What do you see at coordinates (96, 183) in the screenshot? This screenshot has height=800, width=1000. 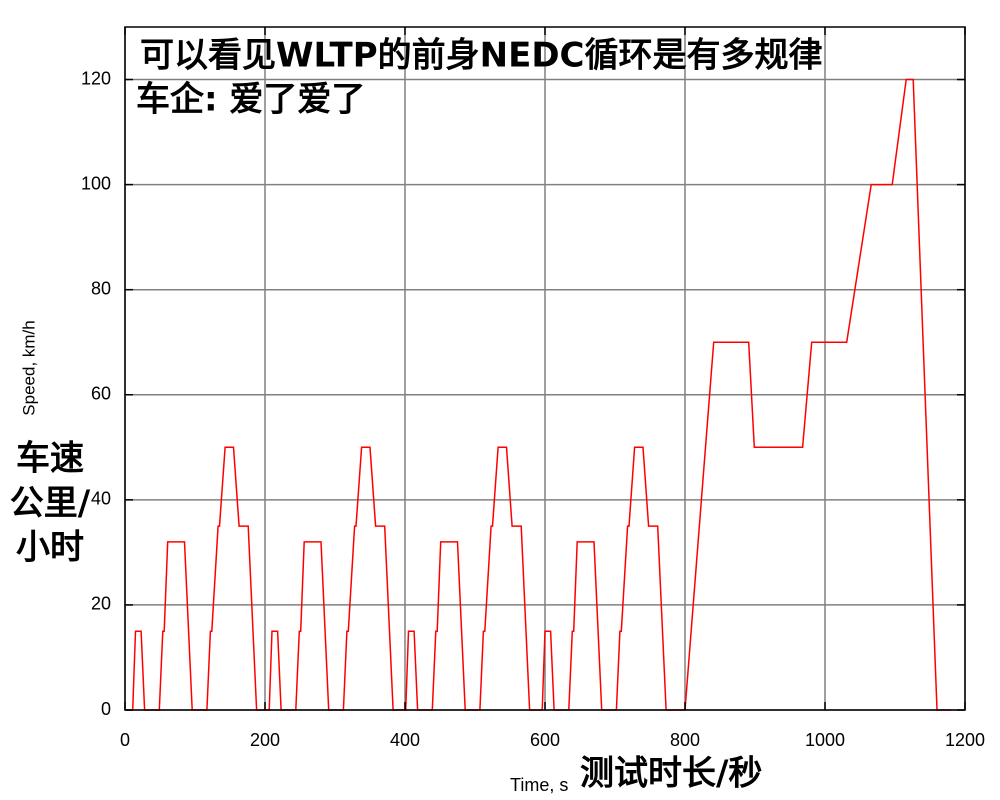 I see `y-tick-label: 100` at bounding box center [96, 183].